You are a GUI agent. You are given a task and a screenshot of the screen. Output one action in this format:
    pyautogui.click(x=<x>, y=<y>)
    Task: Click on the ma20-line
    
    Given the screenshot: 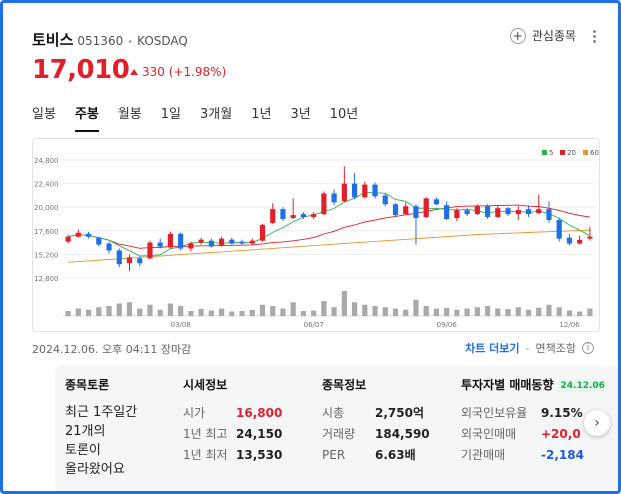 What is the action you would take?
    pyautogui.click(x=329, y=226)
    